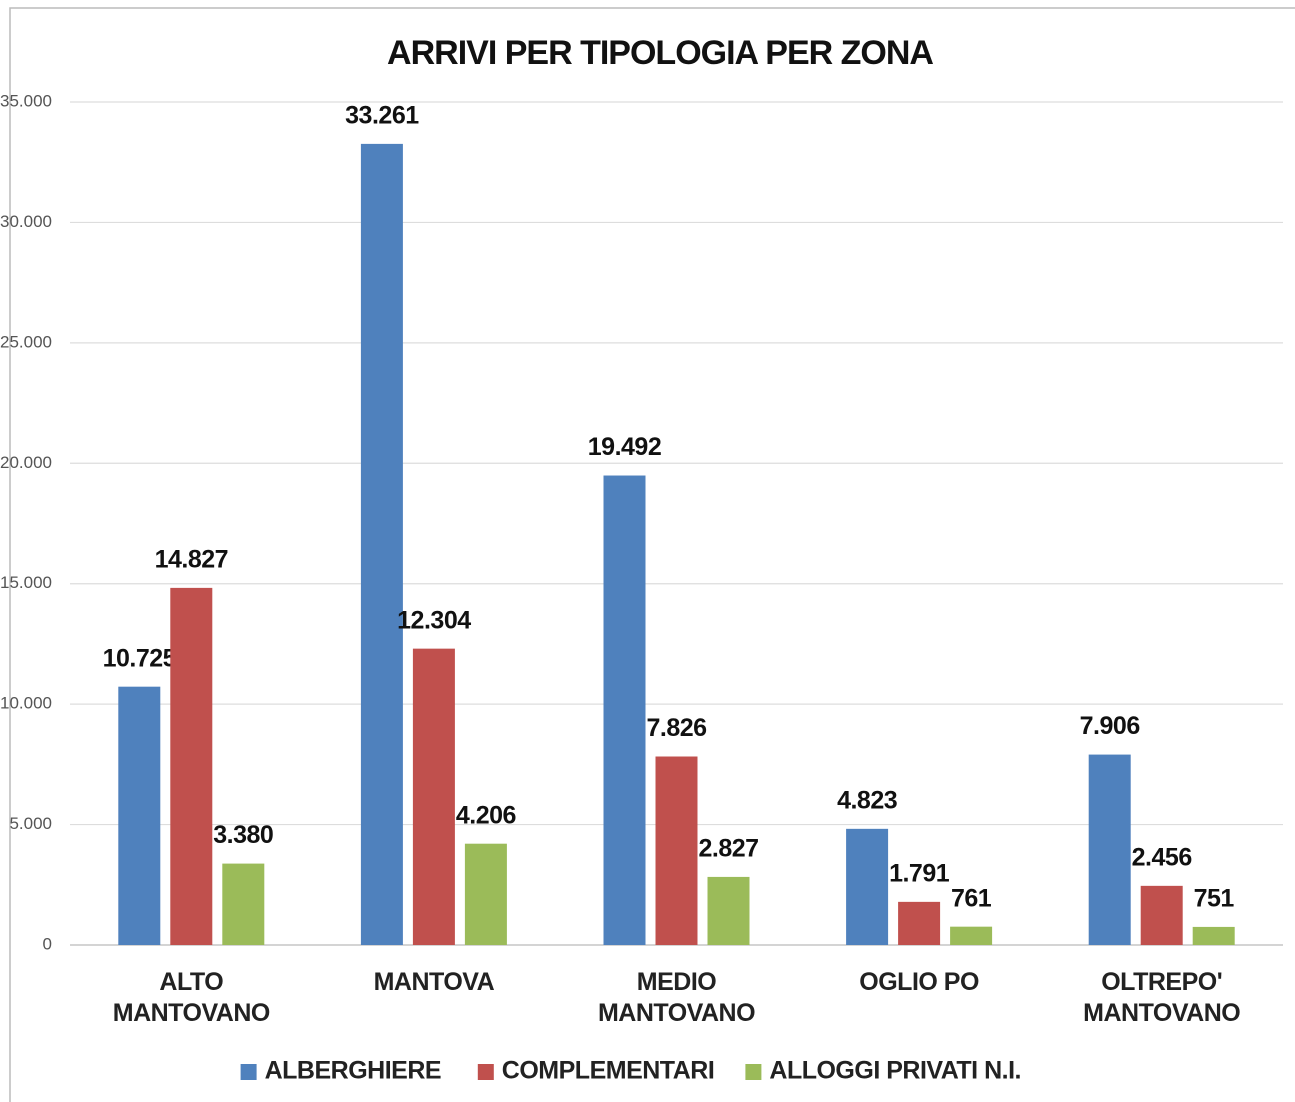  I want to click on data-label: 751, so click(1214, 899).